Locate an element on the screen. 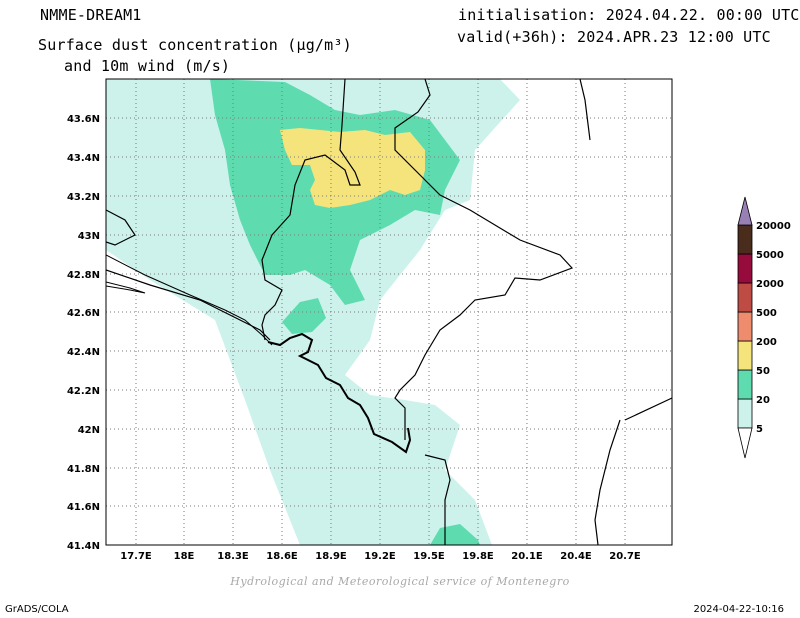 This screenshot has width=800, height=618. timestamp: 2024-04-22-10:16 is located at coordinates (738, 609).